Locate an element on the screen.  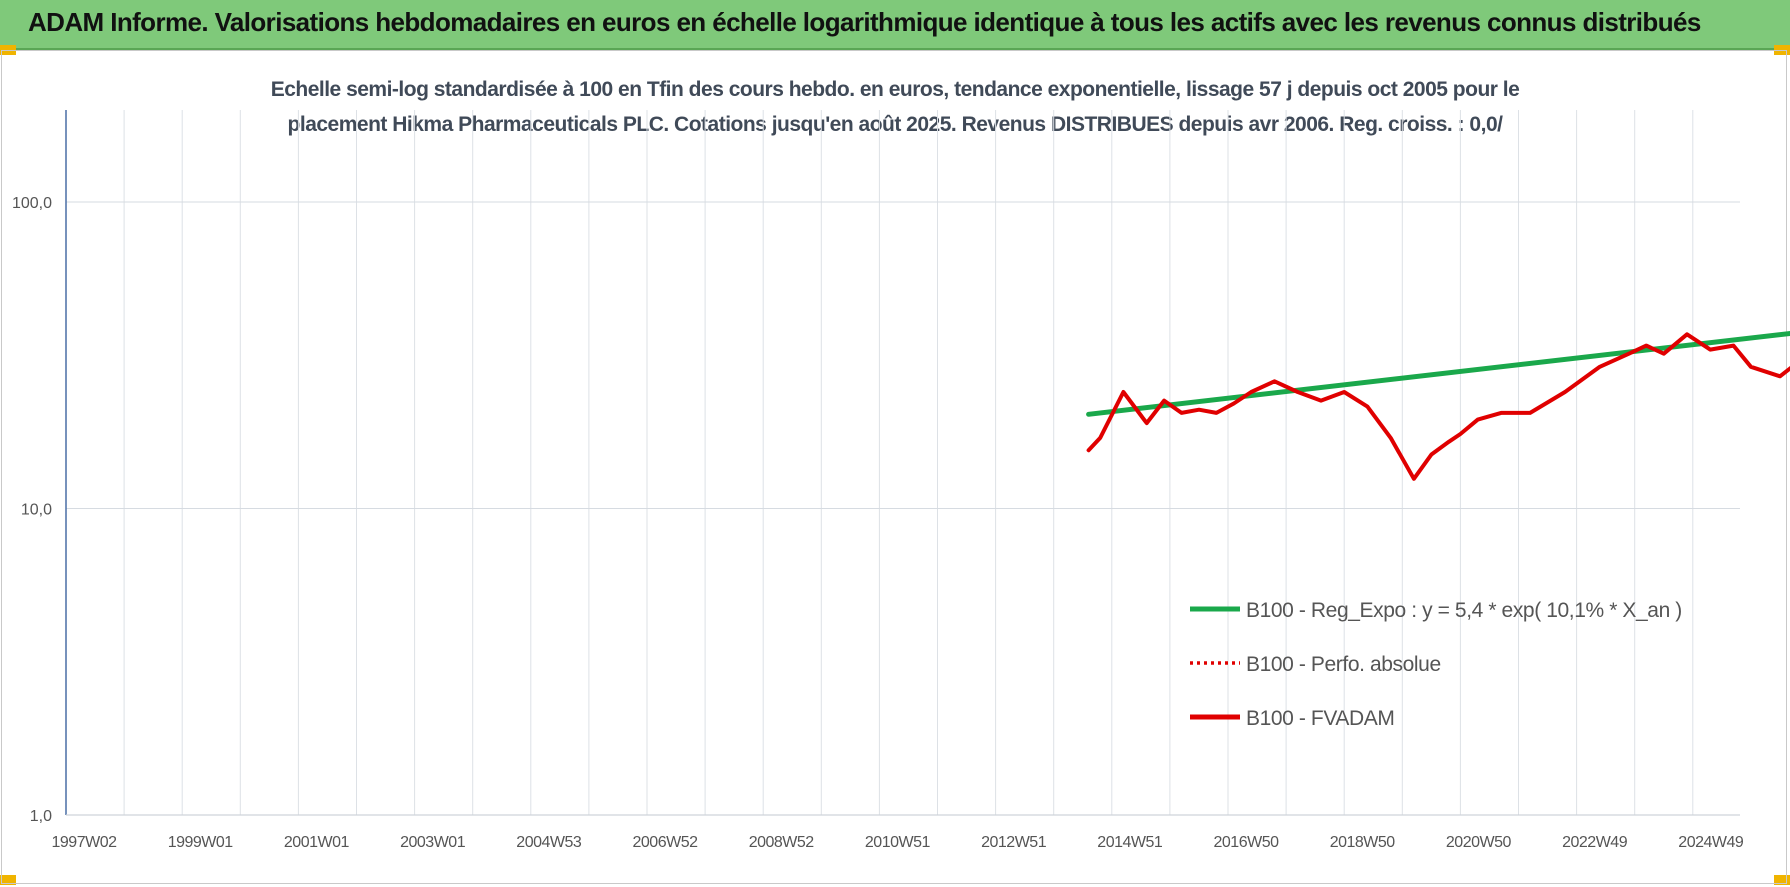
x-tick-label: 2014W51 is located at coordinates (1130, 842).